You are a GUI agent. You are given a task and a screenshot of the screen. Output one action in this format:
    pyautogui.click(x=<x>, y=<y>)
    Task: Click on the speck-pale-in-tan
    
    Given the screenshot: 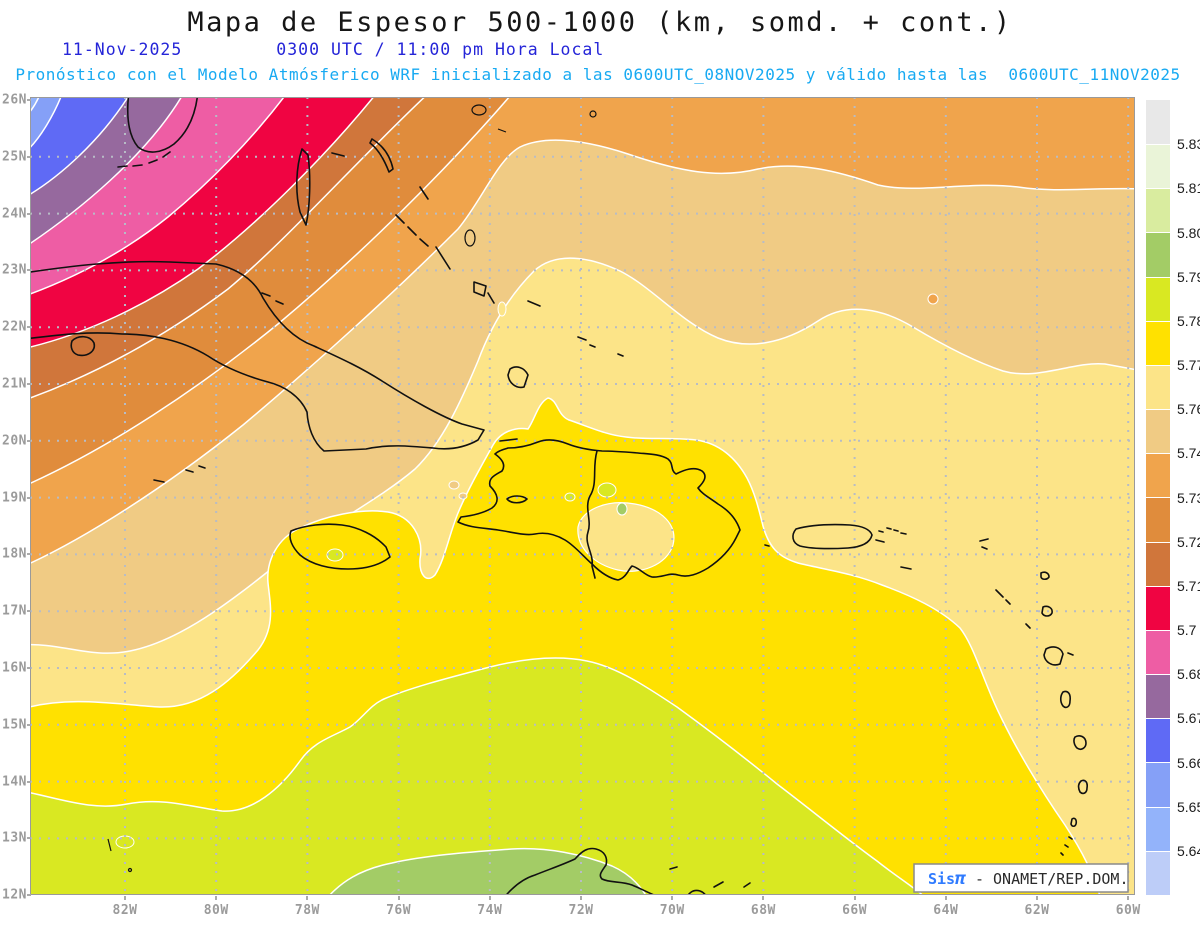 What is the action you would take?
    pyautogui.click(x=502, y=309)
    